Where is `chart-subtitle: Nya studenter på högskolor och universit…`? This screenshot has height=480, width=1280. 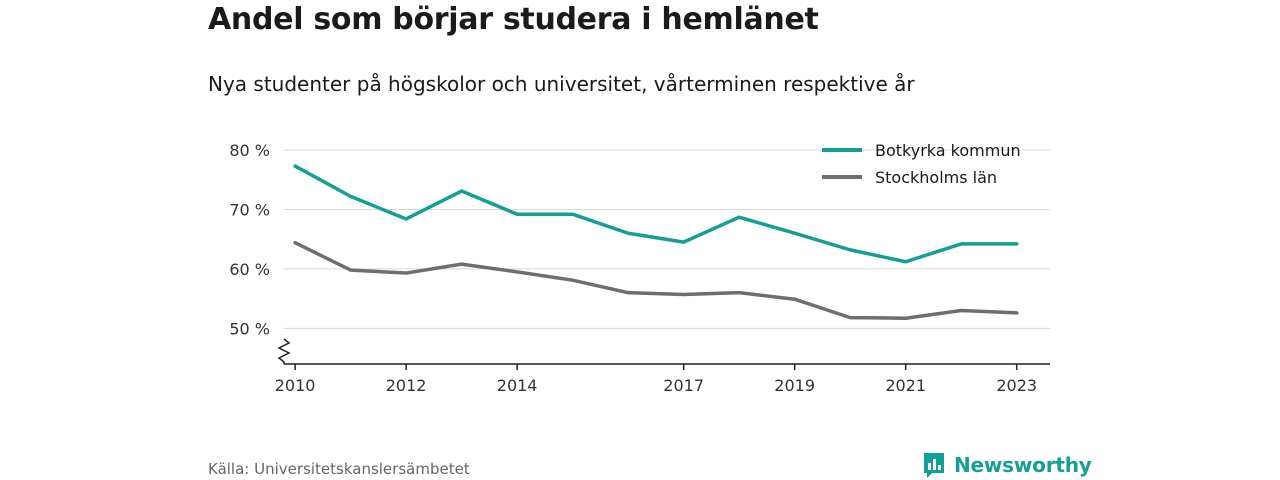
chart-subtitle: Nya studenter på högskolor och universit… is located at coordinates (561, 84).